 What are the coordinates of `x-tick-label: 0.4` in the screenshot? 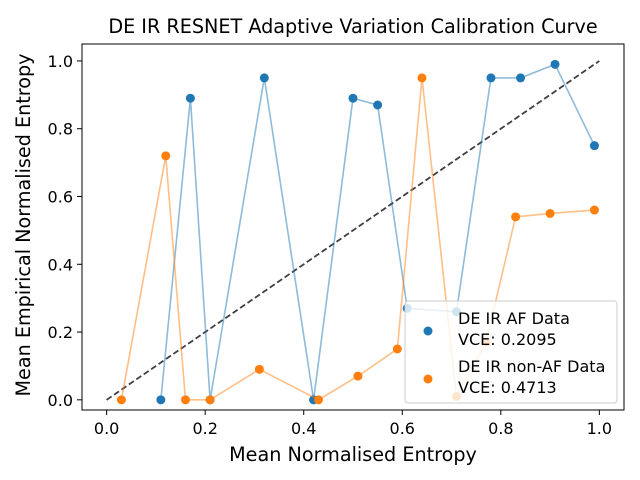 It's located at (303, 428).